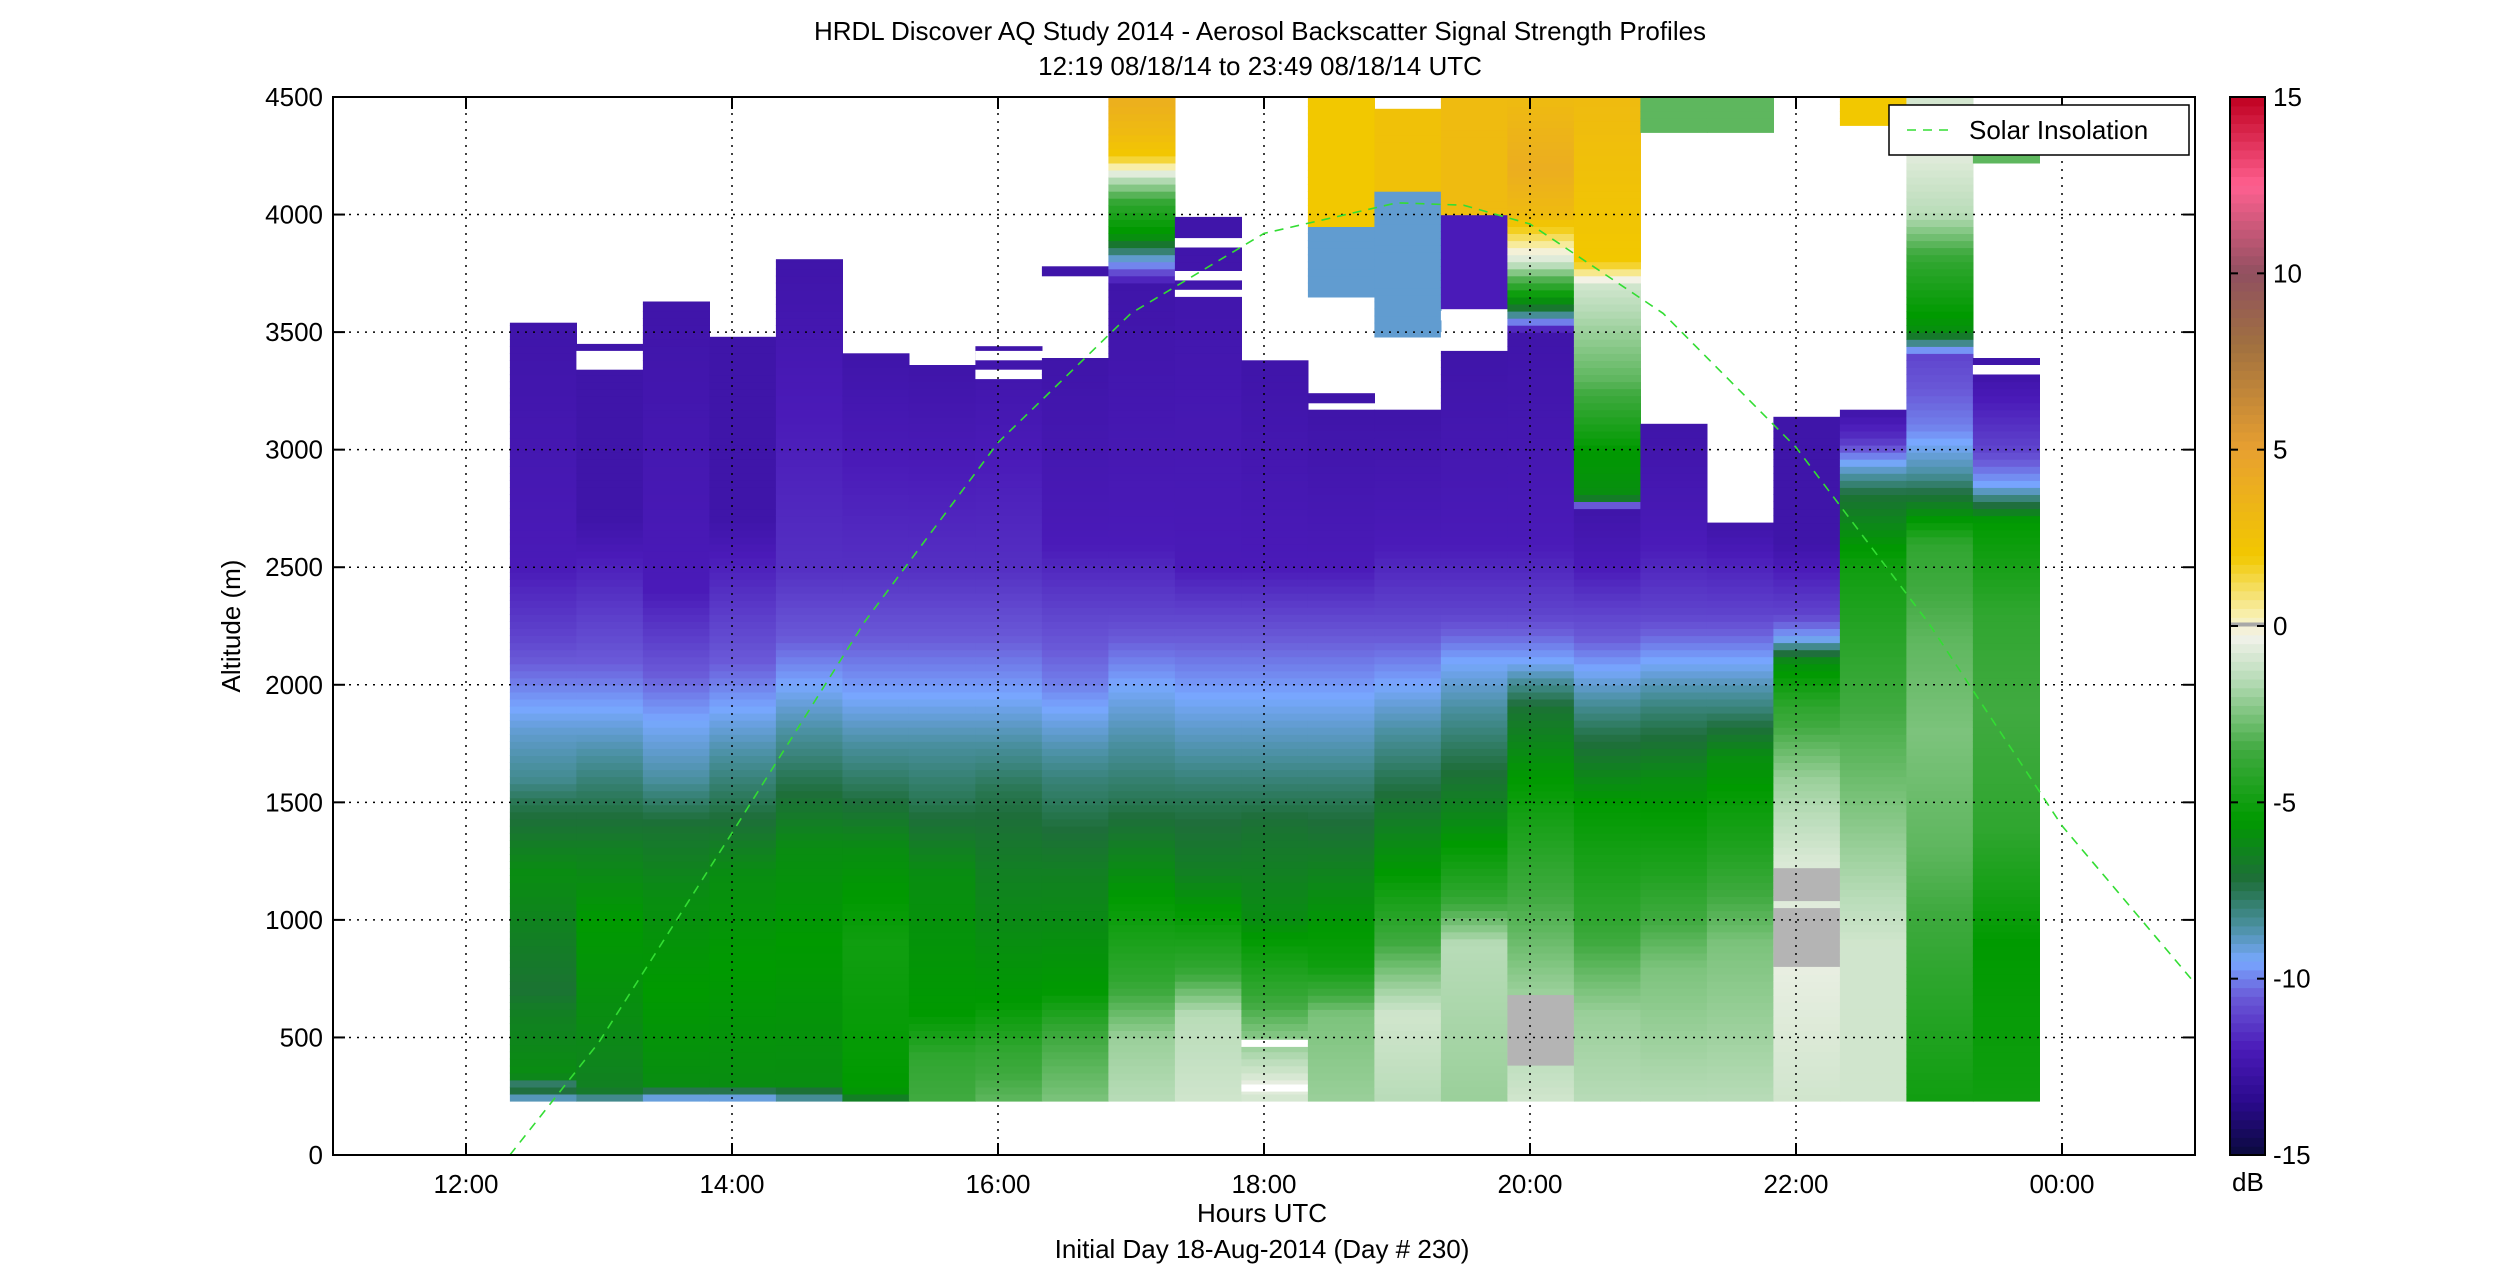 The image size is (2515, 1287). What do you see at coordinates (1795, 1184) in the screenshot?
I see `x-tick-label: 22:00` at bounding box center [1795, 1184].